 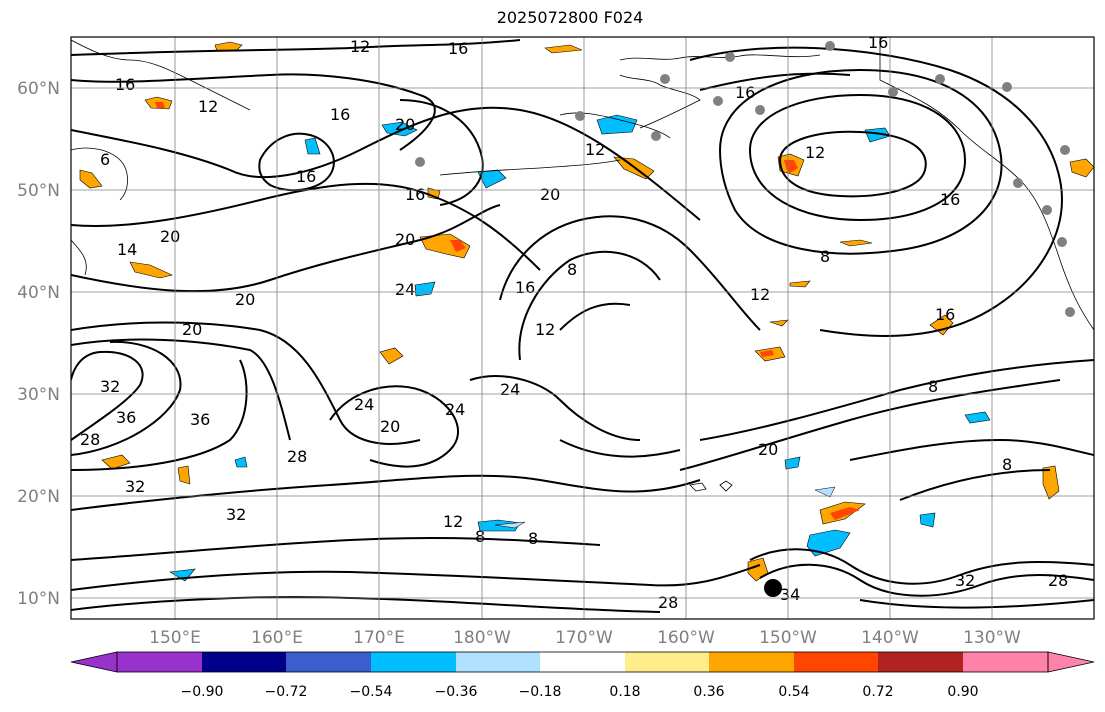 What do you see at coordinates (277, 638) in the screenshot?
I see `lon-label: 160°E` at bounding box center [277, 638].